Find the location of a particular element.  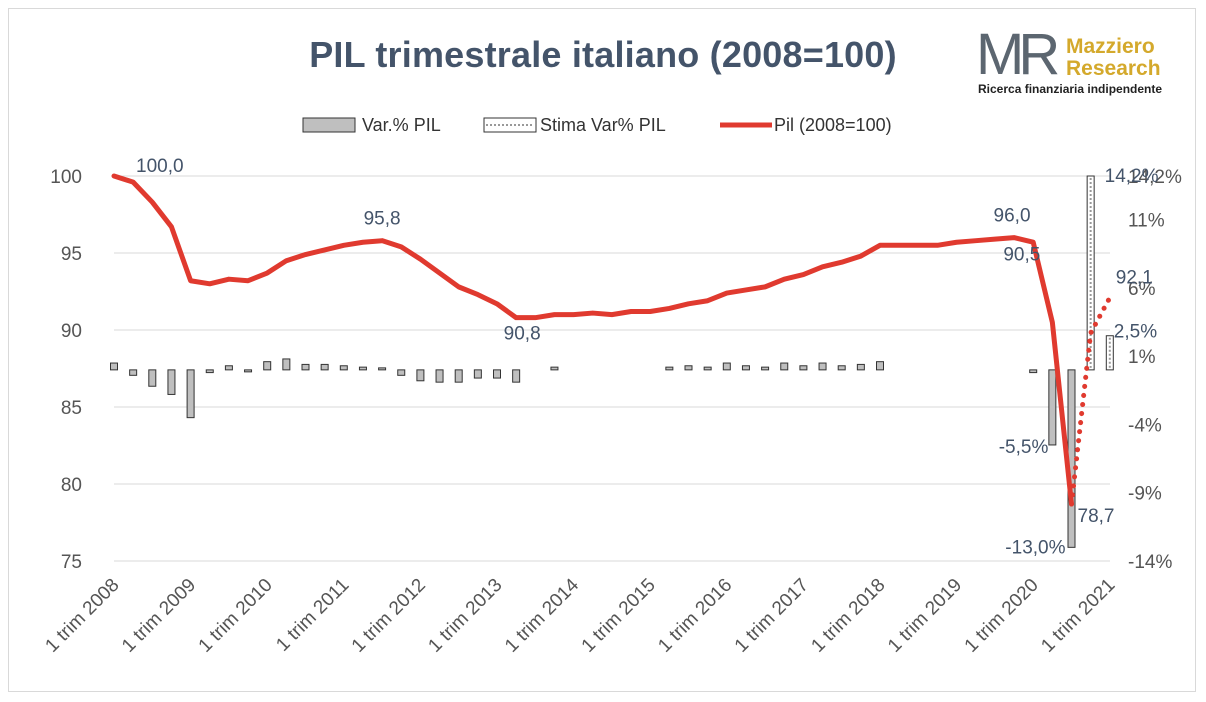

x-tick-label: 1 trim 2019 is located at coordinates (925, 616).